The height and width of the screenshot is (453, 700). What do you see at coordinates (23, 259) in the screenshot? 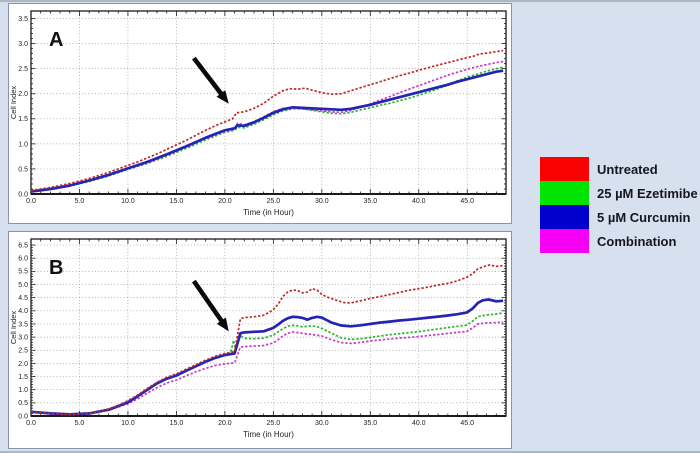
I see `svg-text: 6.0` at bounding box center [23, 259].